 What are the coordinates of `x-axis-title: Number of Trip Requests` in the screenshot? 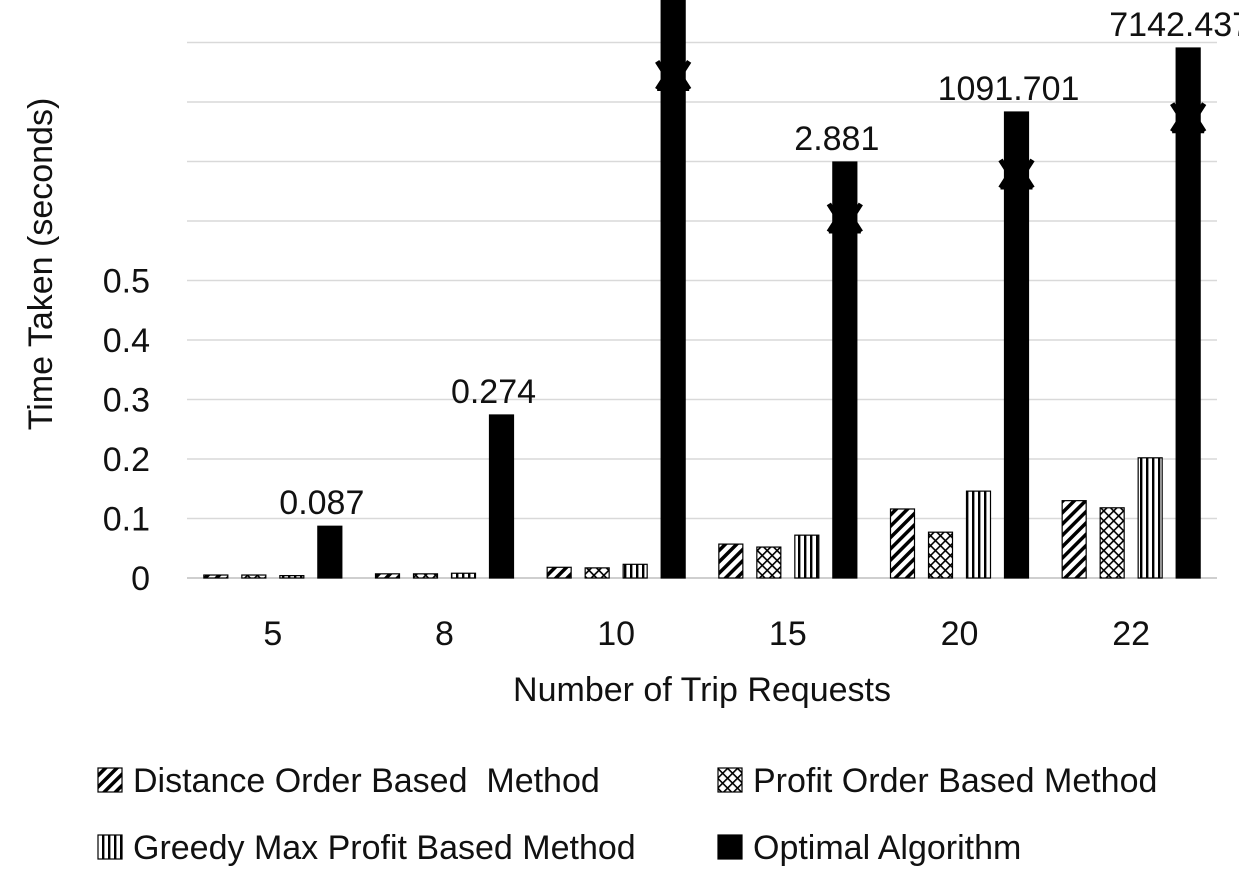 It's located at (702, 690).